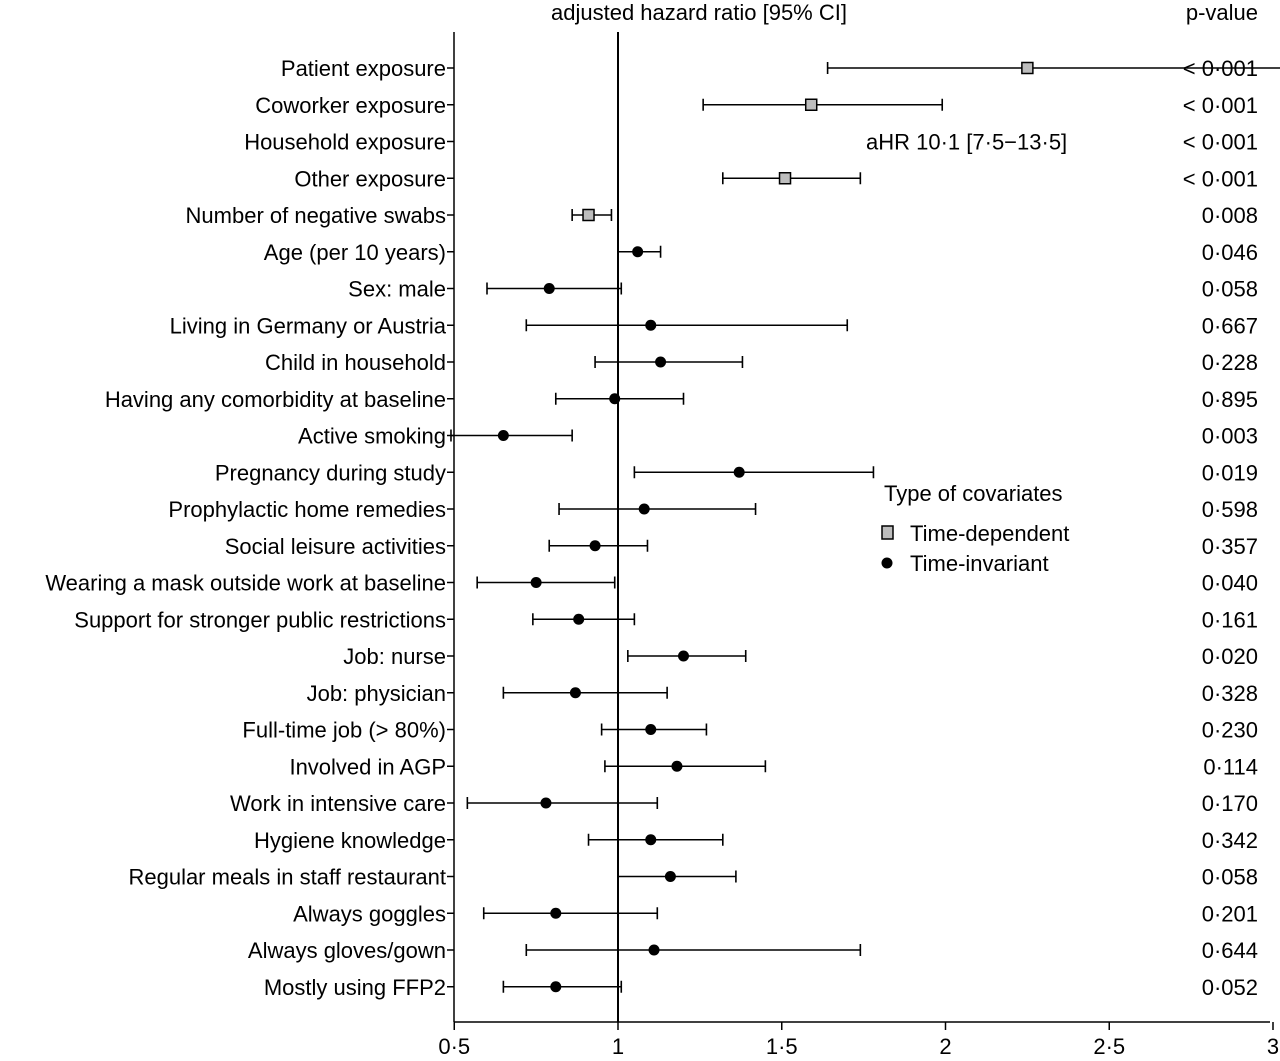 The height and width of the screenshot is (1061, 1280). I want to click on x-tick-label: 1·5, so click(782, 1045).